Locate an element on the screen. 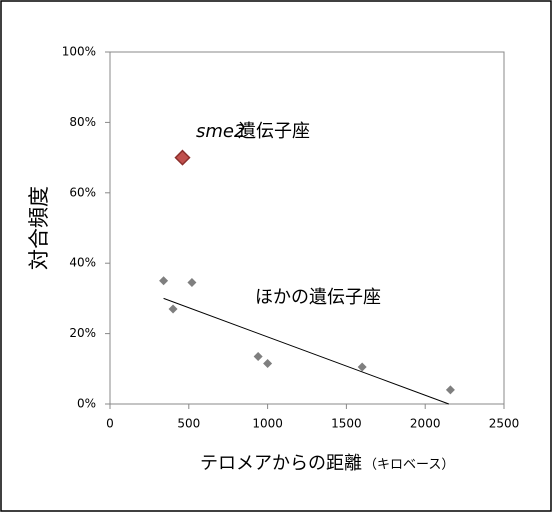 This screenshot has height=516, width=552. y-tick-label: 80% is located at coordinates (82, 122).